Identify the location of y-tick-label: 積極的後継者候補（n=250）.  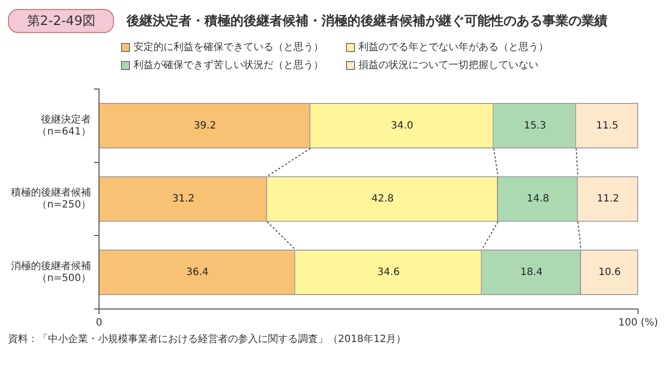
(51, 198).